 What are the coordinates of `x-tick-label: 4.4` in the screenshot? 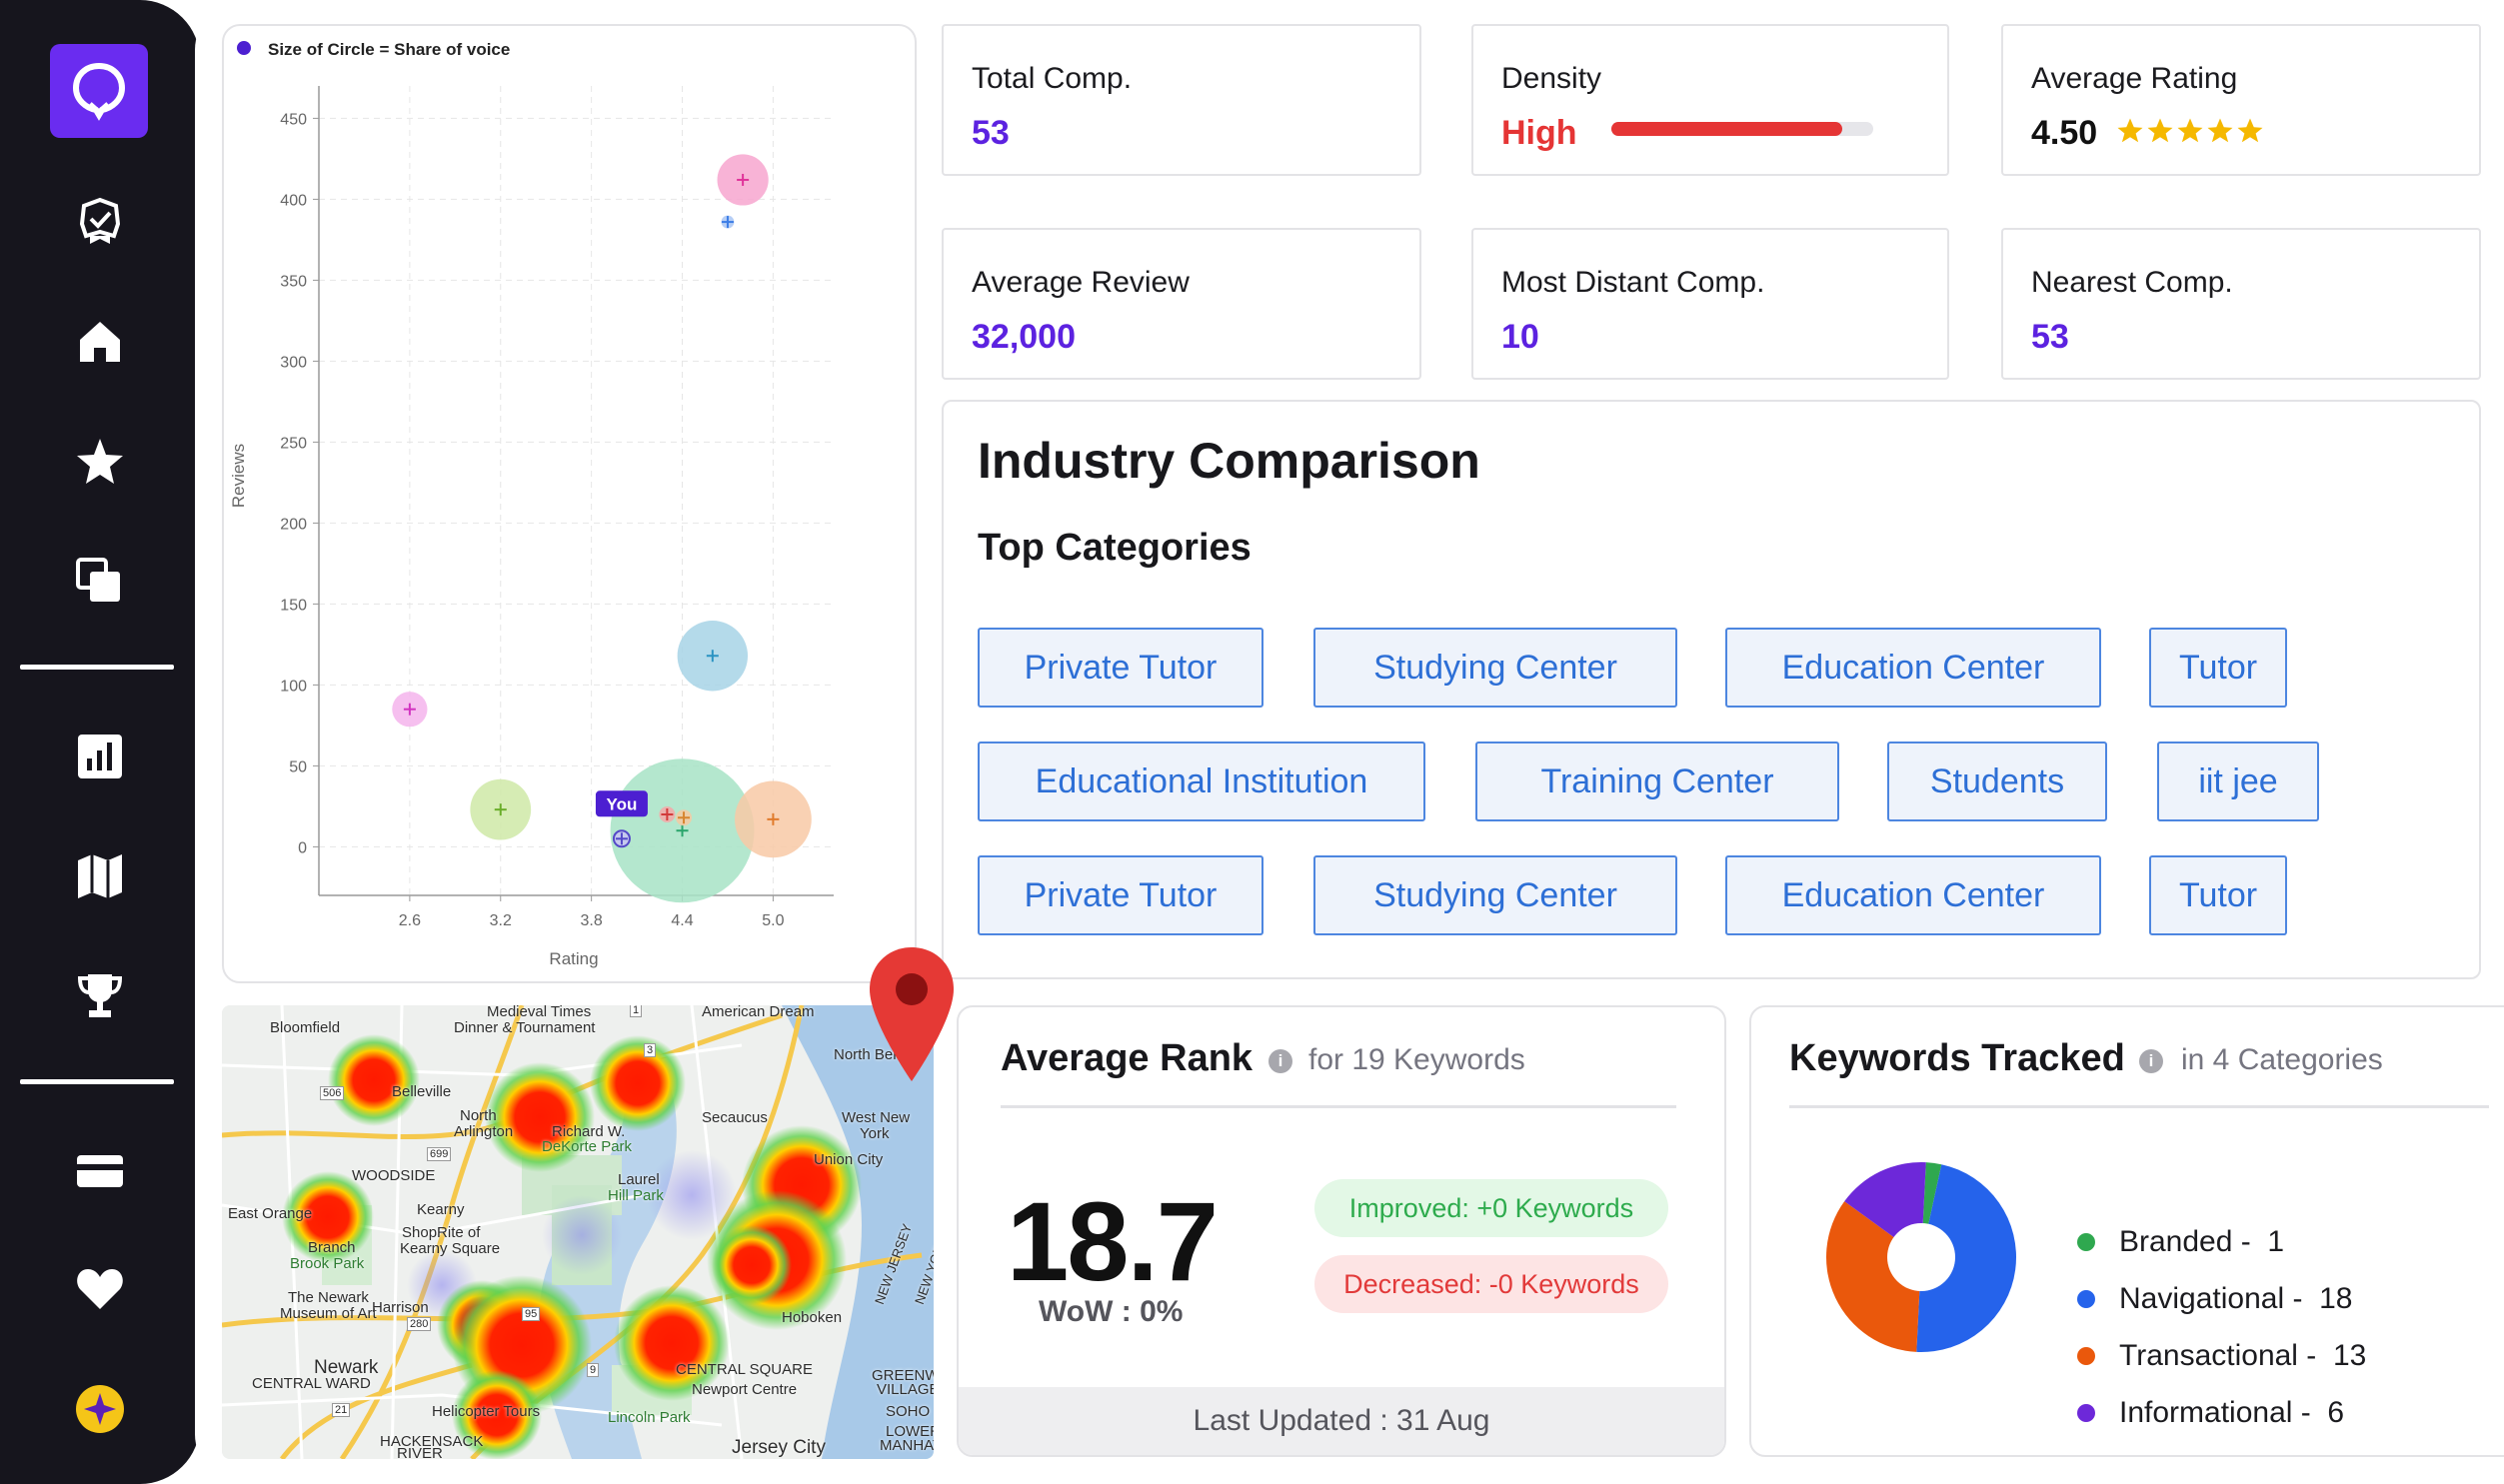 It's located at (682, 920).